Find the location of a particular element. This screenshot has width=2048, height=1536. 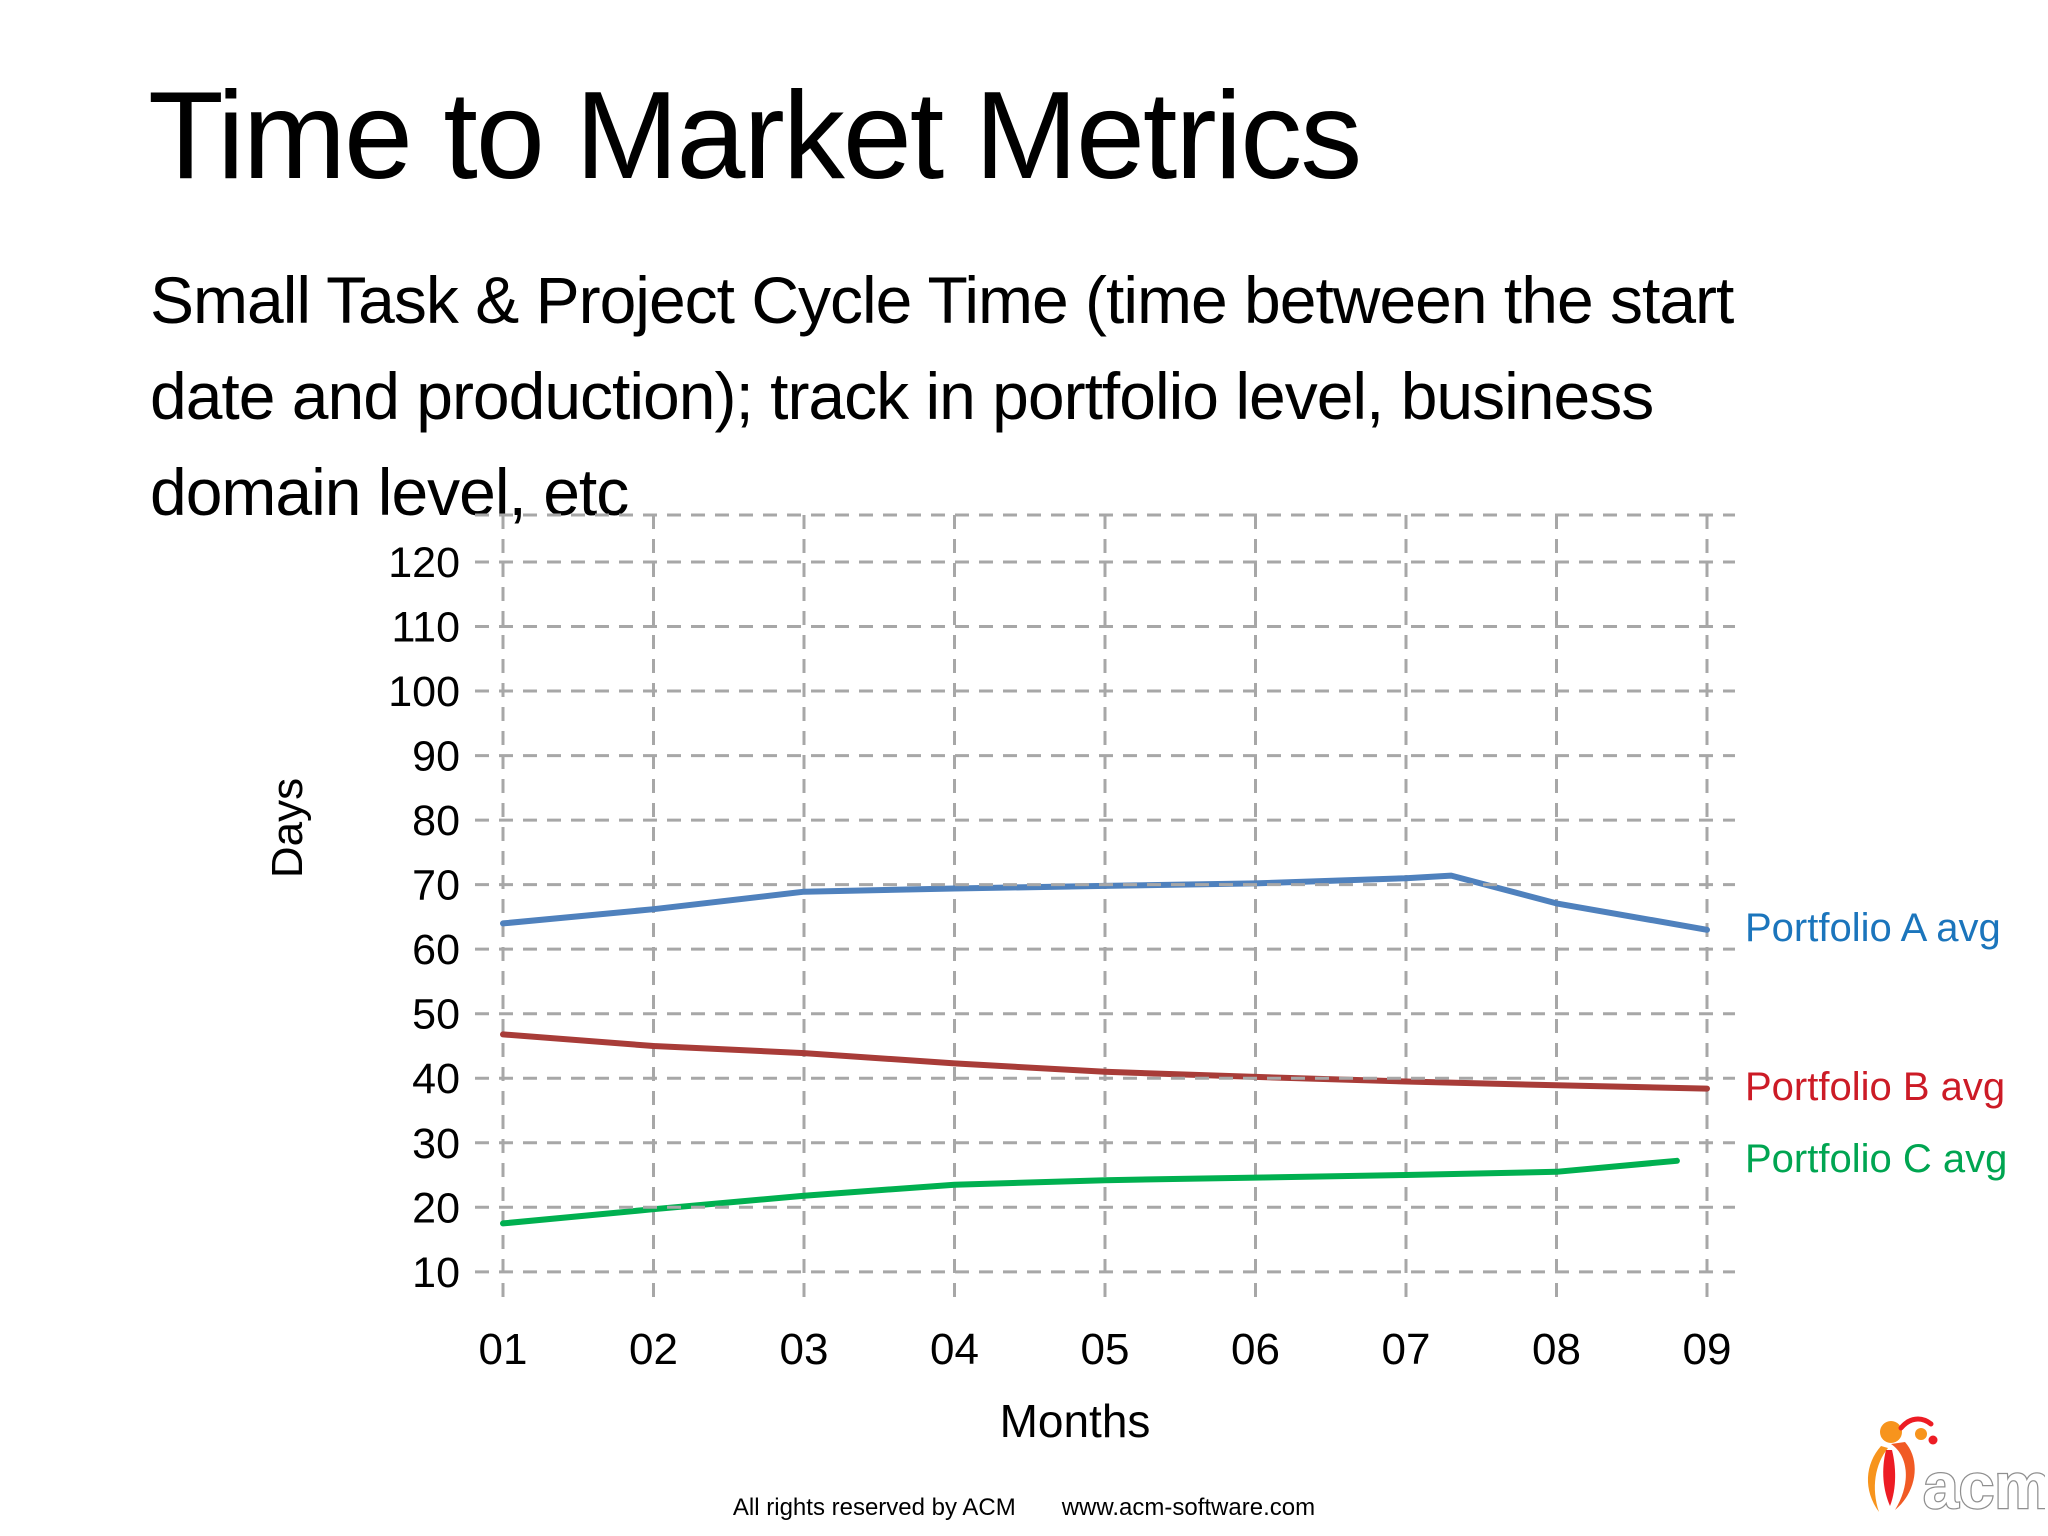

y-axis-tick-label: 30 is located at coordinates (436, 1144).